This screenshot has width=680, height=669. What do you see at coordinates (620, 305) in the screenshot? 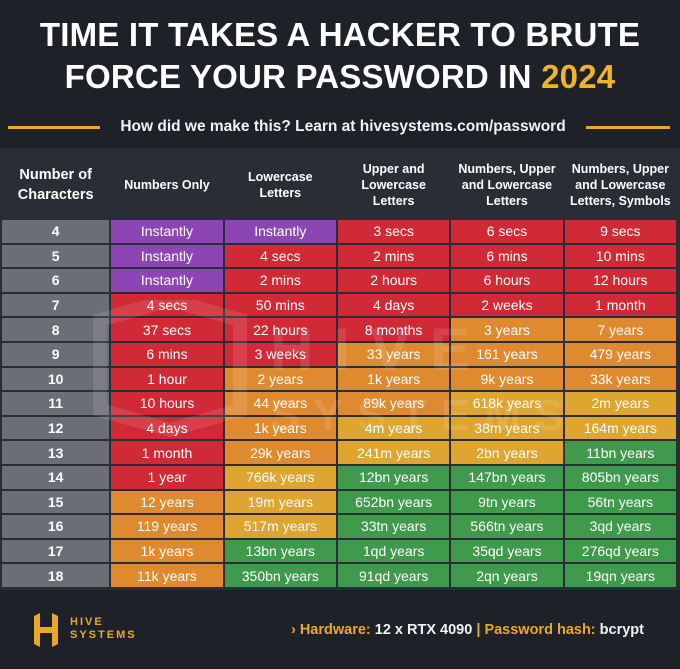
I see `time-cell: 1 month` at bounding box center [620, 305].